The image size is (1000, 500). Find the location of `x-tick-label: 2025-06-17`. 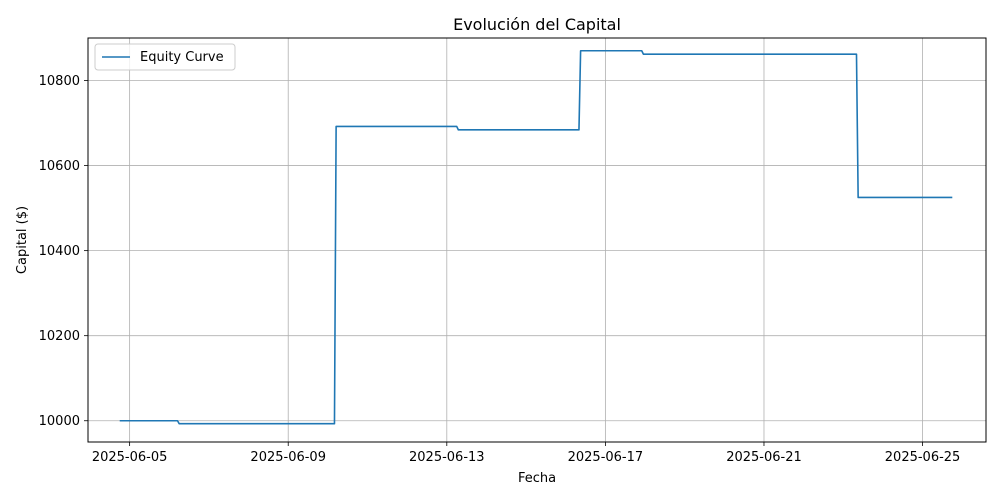

x-tick-label: 2025-06-17 is located at coordinates (606, 457).